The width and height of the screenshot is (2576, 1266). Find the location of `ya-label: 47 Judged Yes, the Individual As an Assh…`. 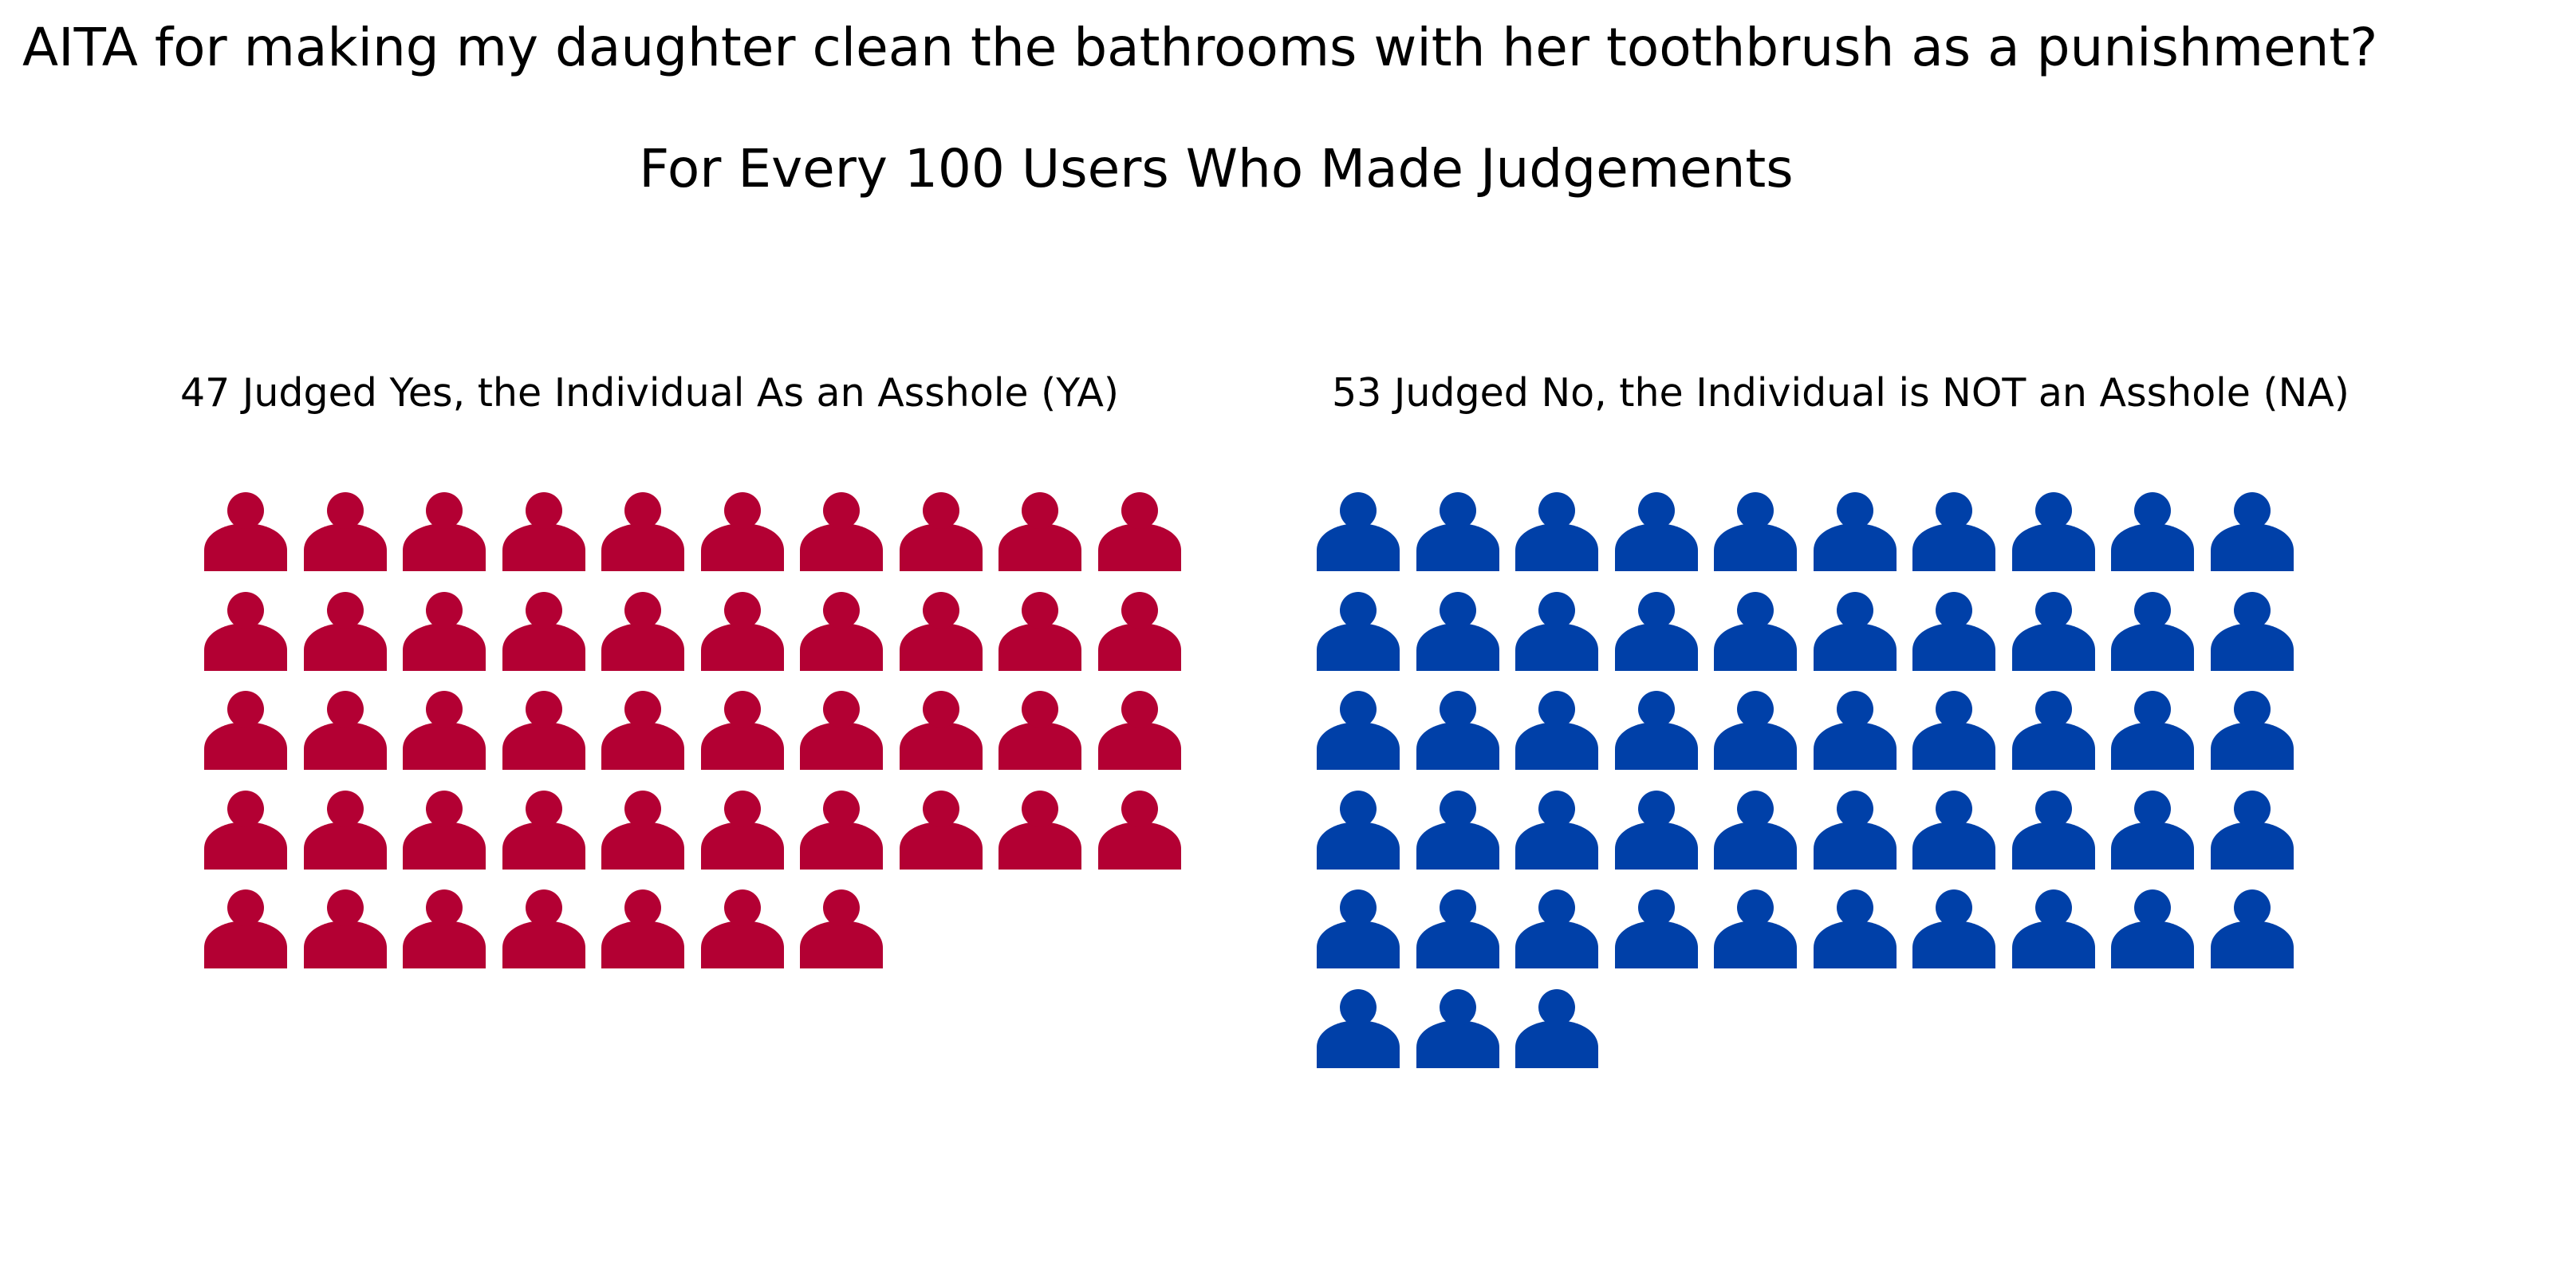

ya-label: 47 Judged Yes, the Individual As an Assh… is located at coordinates (650, 393).